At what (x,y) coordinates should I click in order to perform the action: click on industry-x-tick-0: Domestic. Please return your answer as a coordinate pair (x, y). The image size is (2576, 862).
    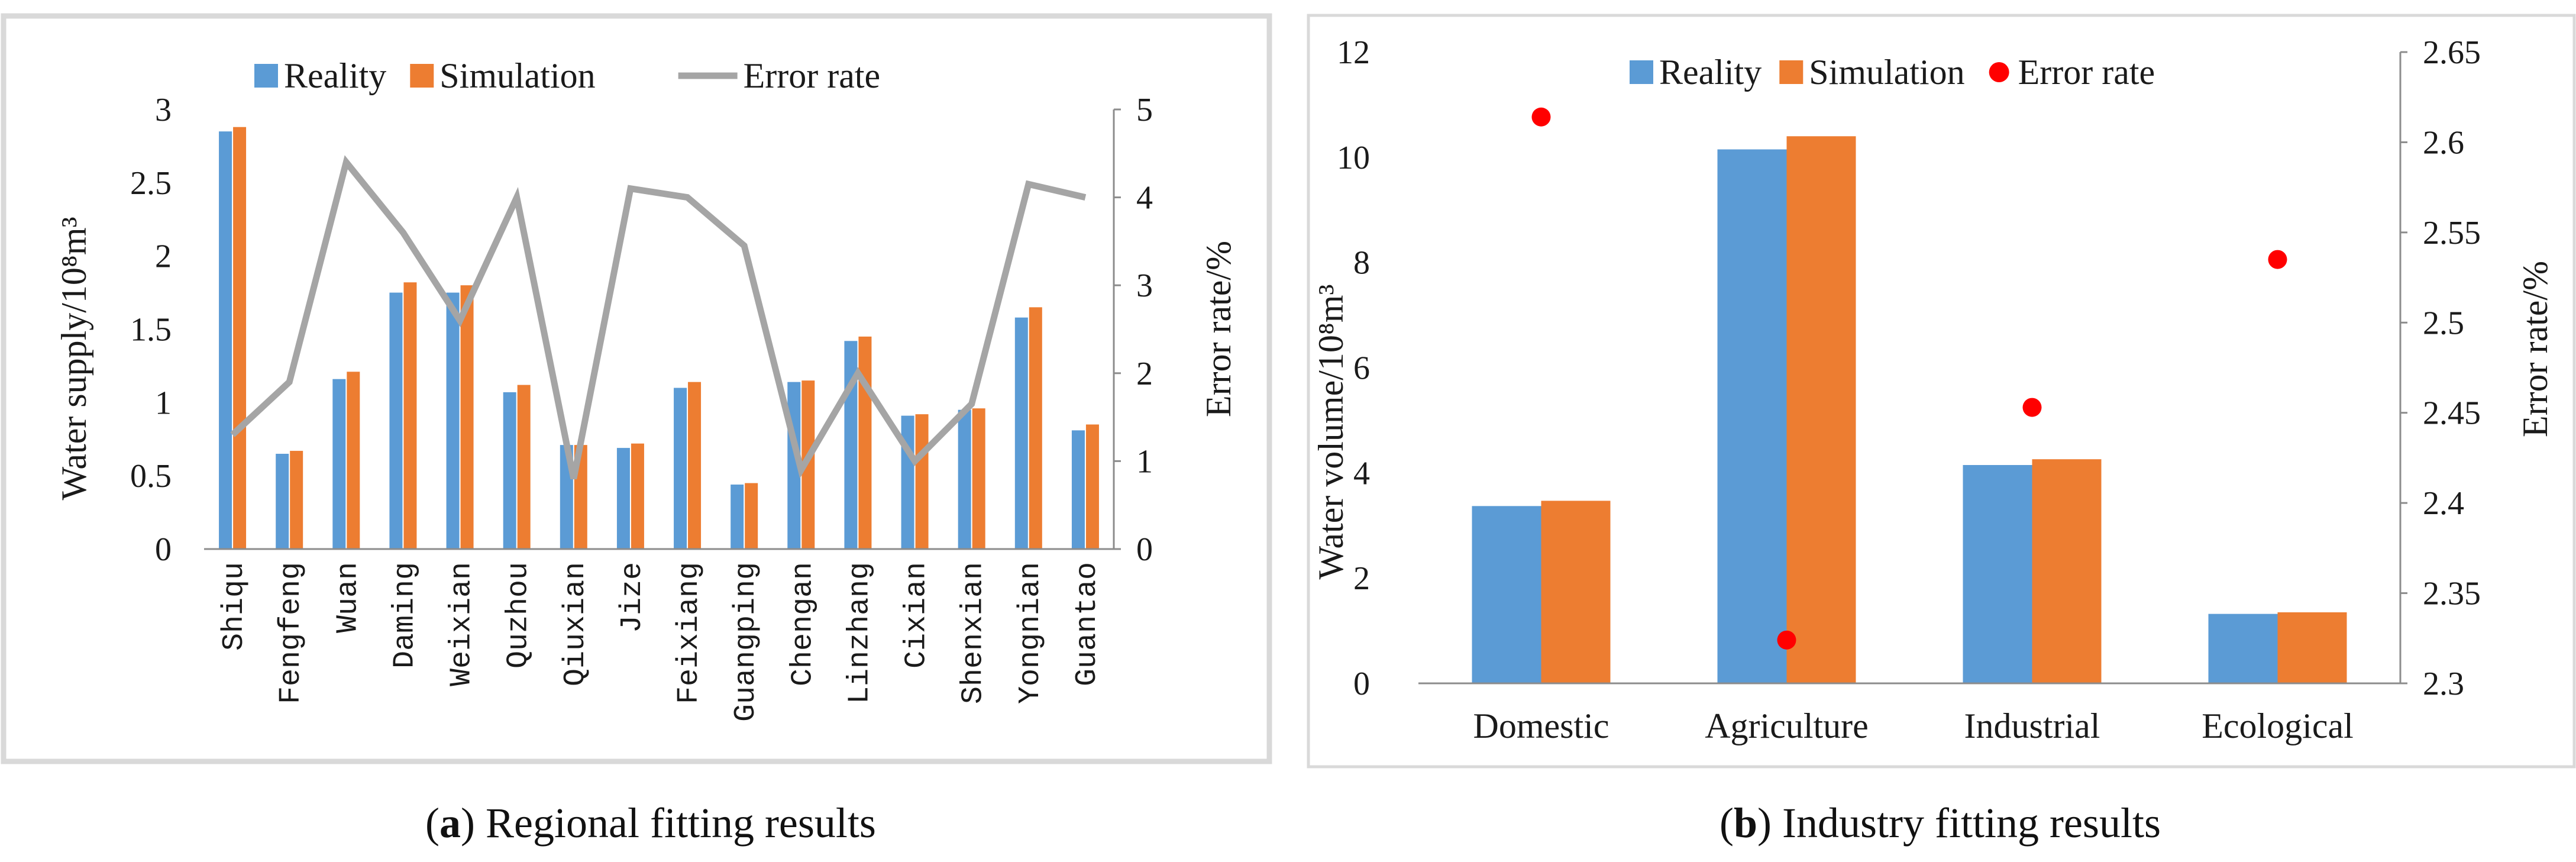
    Looking at the image, I should click on (1541, 725).